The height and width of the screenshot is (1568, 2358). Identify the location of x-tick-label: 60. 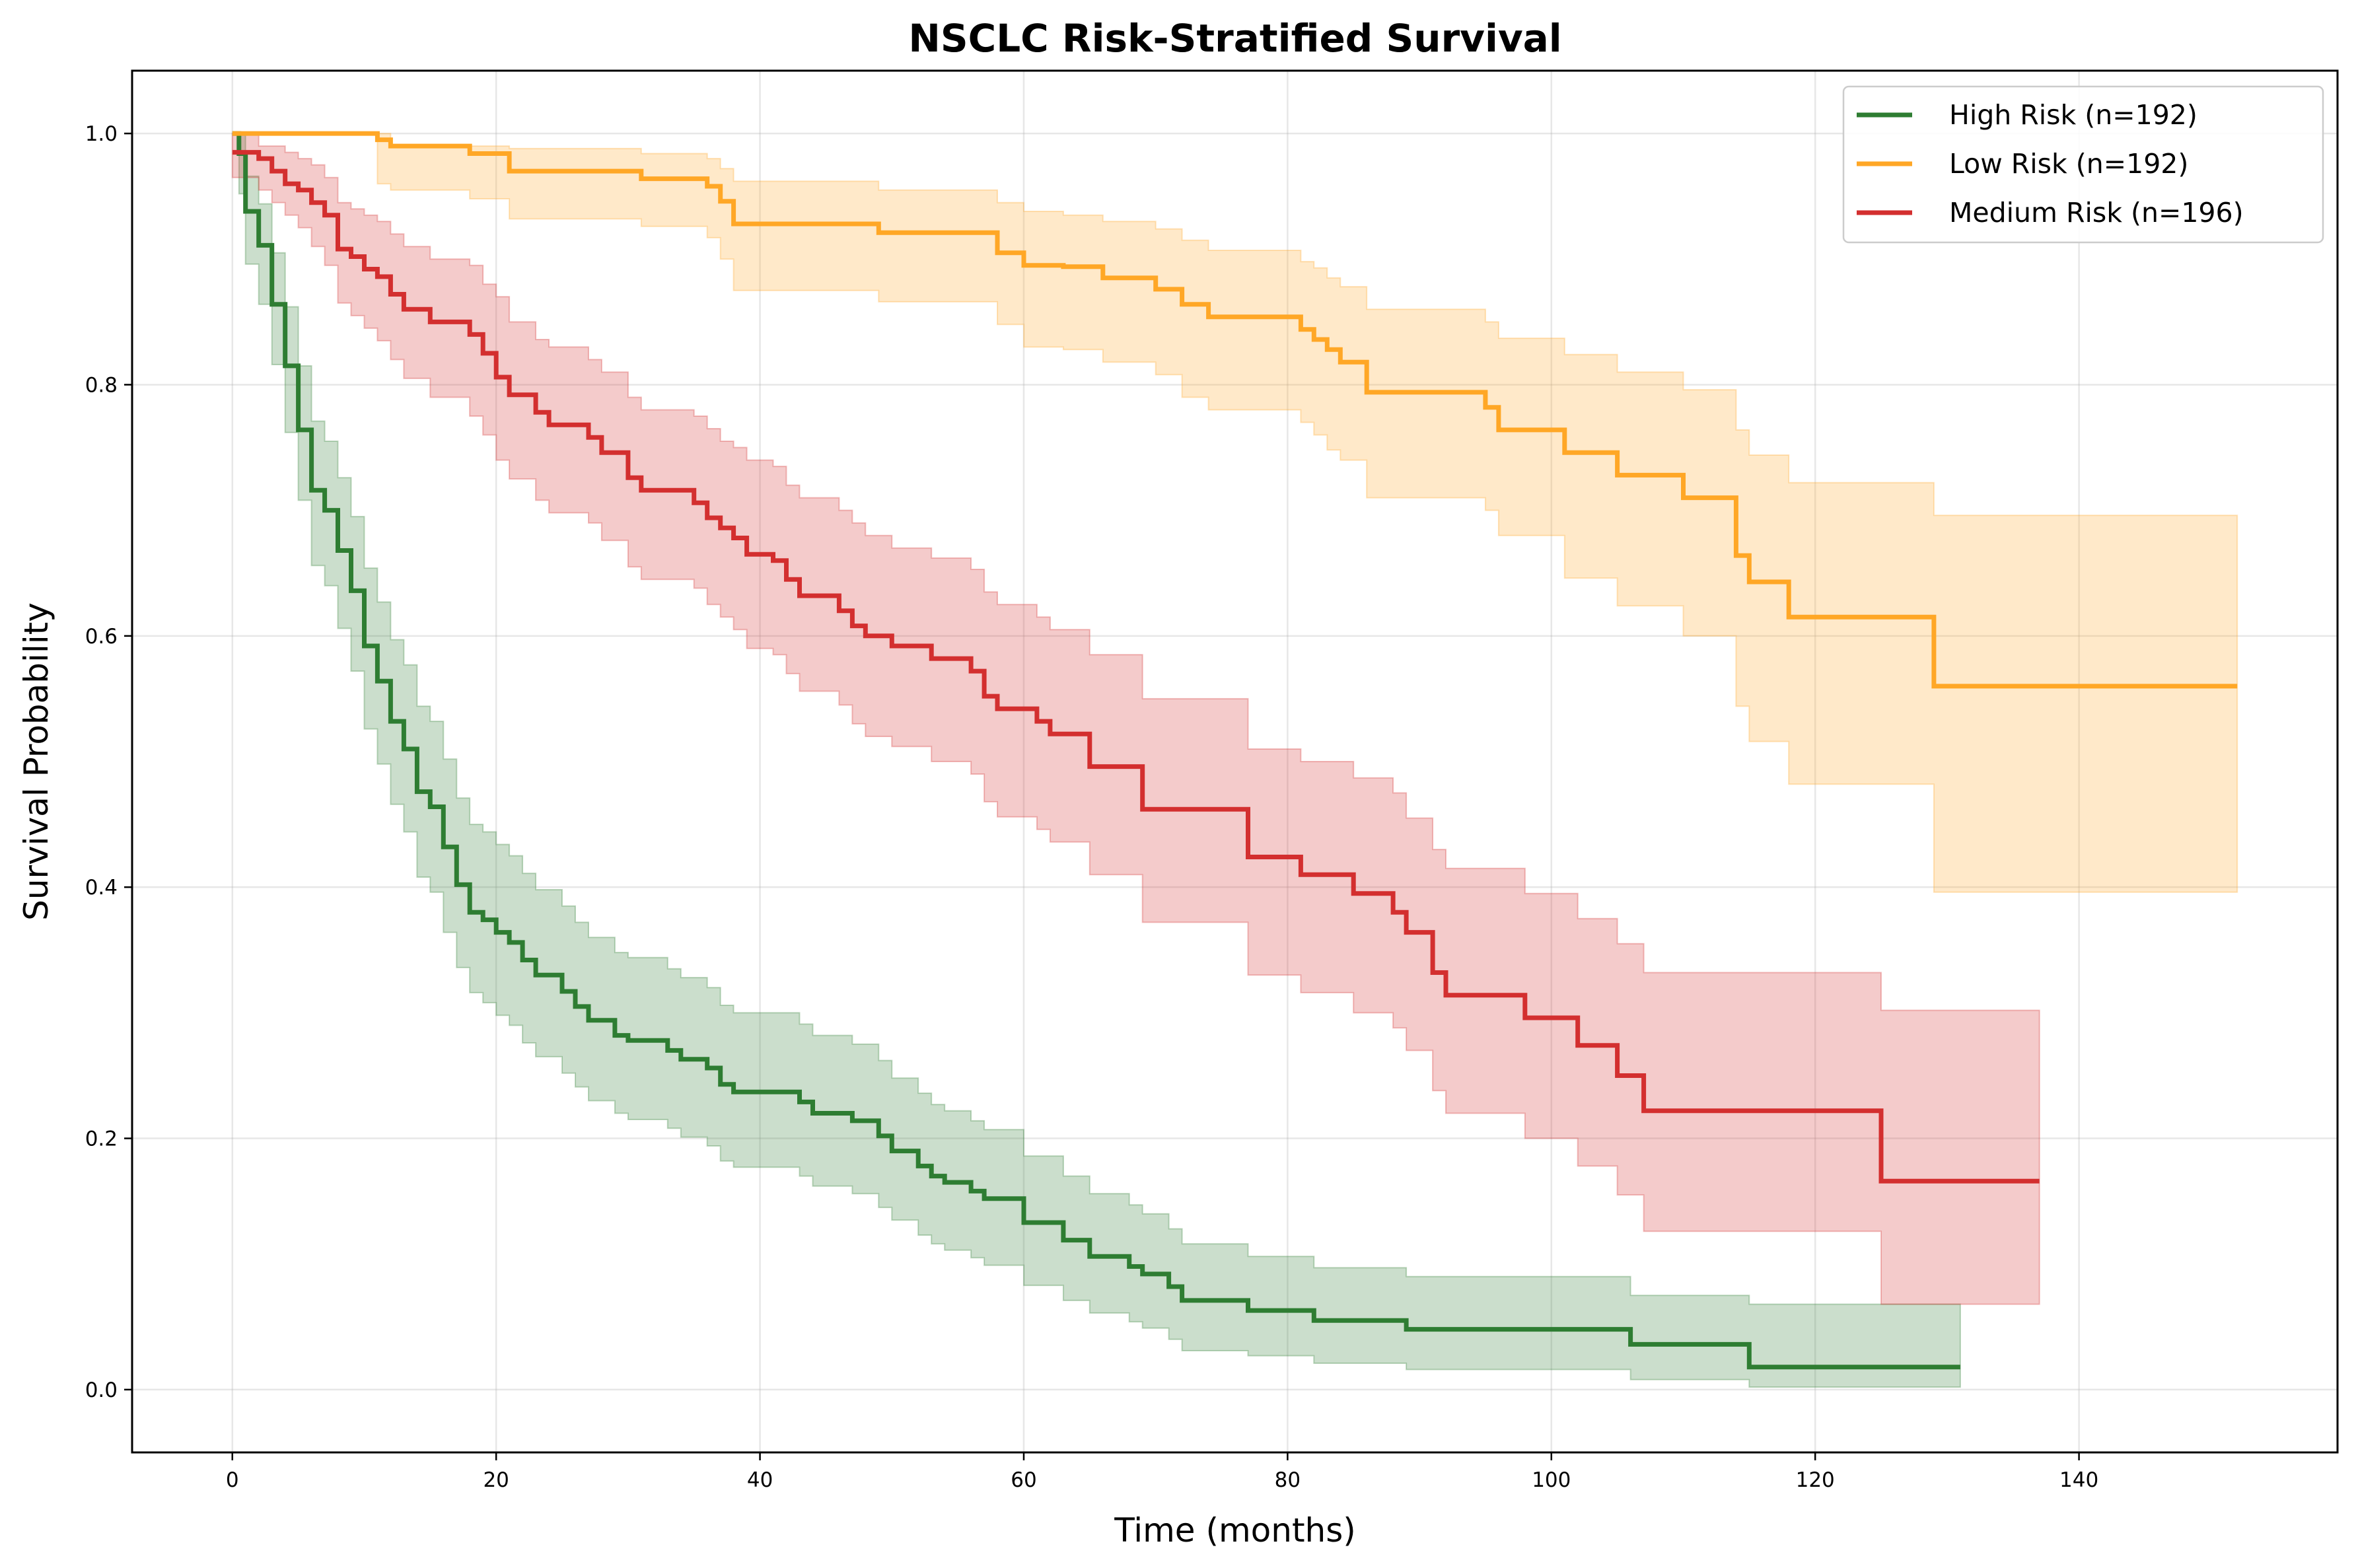
(1023, 1480).